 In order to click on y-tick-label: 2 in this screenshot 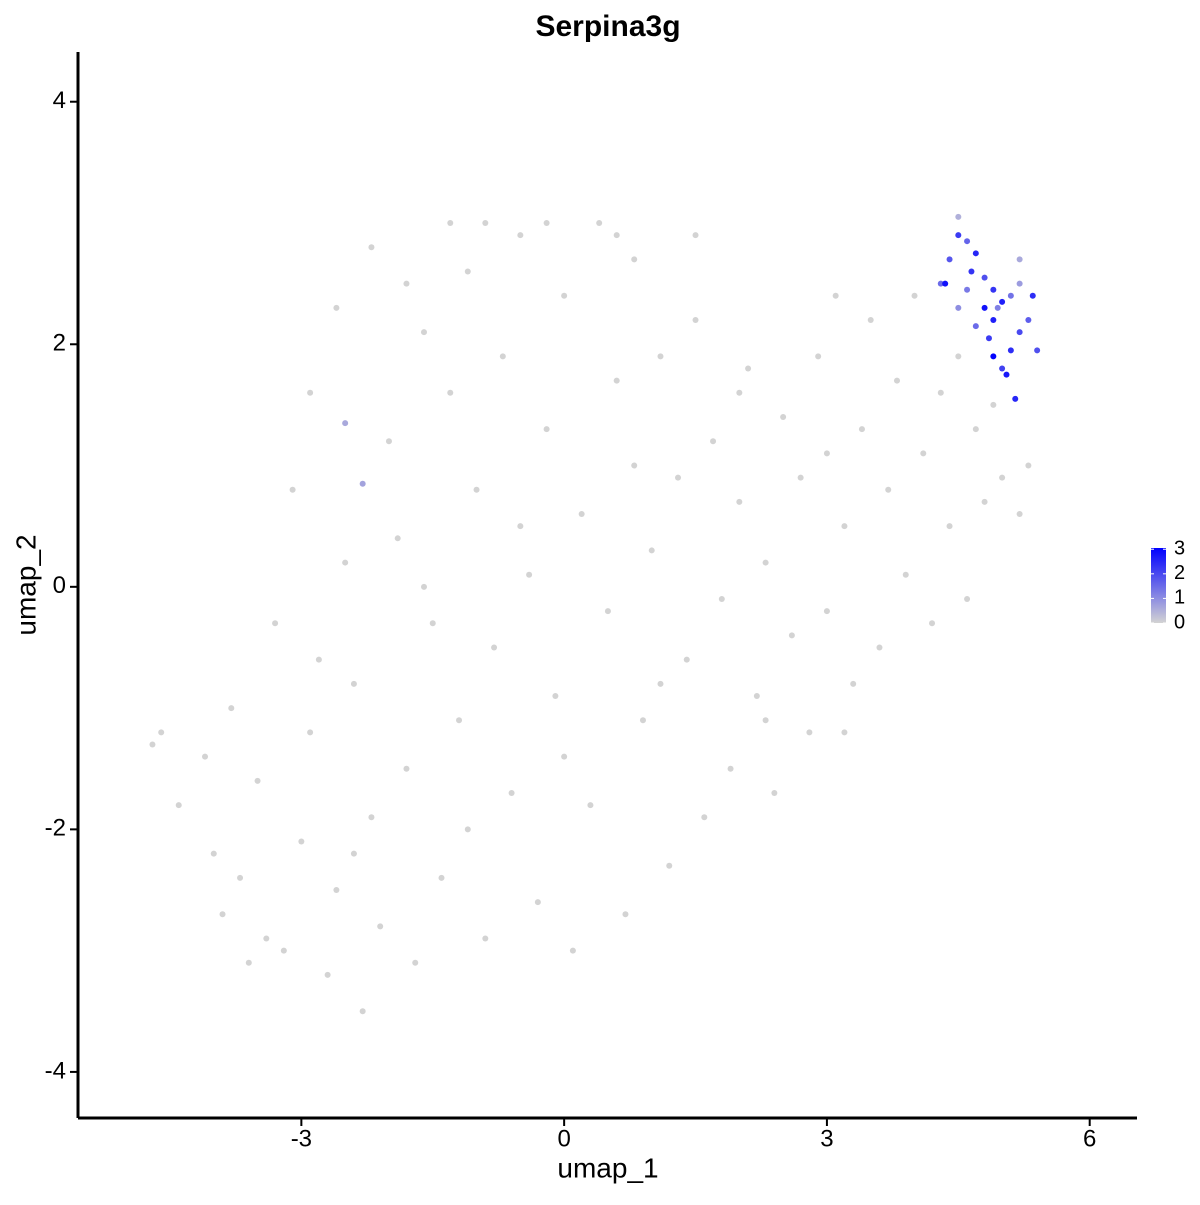, I will do `click(59, 343)`.